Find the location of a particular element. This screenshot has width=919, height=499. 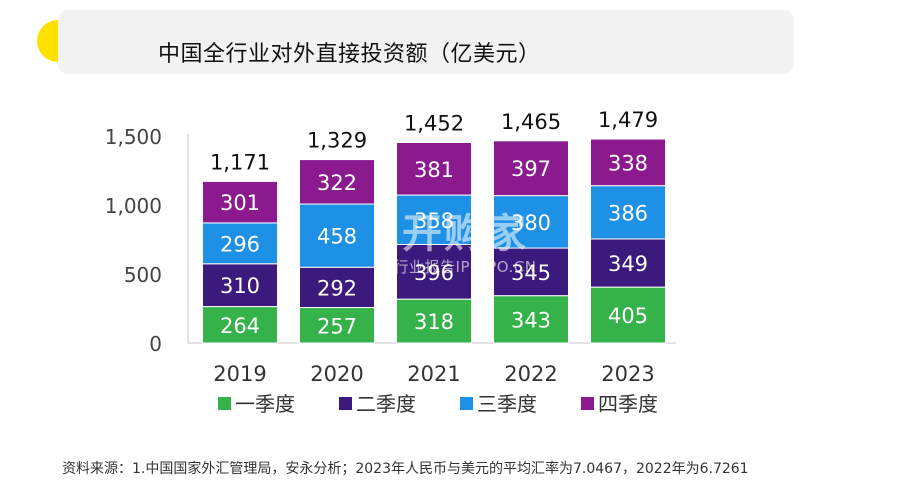

title-bar: 中国全行业对外直接投资额（亿美元） is located at coordinates (426, 42).